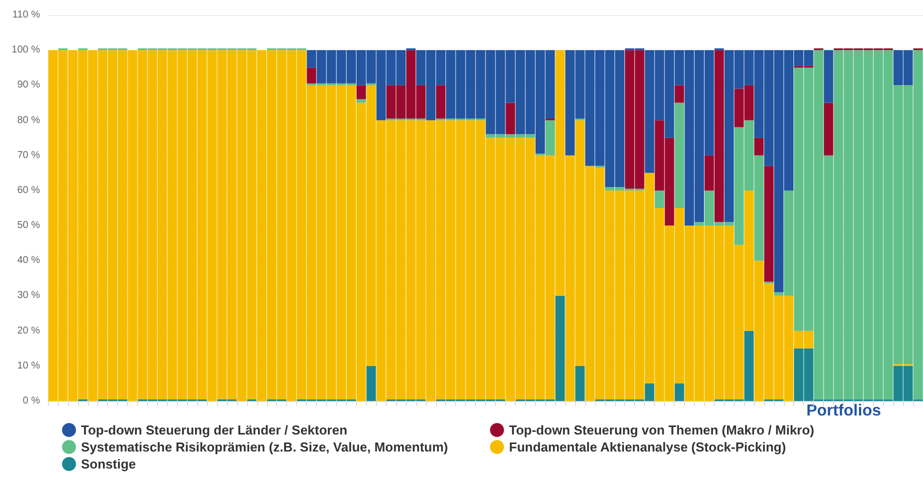 This screenshot has width=923, height=491. What do you see at coordinates (26, 50) in the screenshot?
I see `y-tick-label: 100 %` at bounding box center [26, 50].